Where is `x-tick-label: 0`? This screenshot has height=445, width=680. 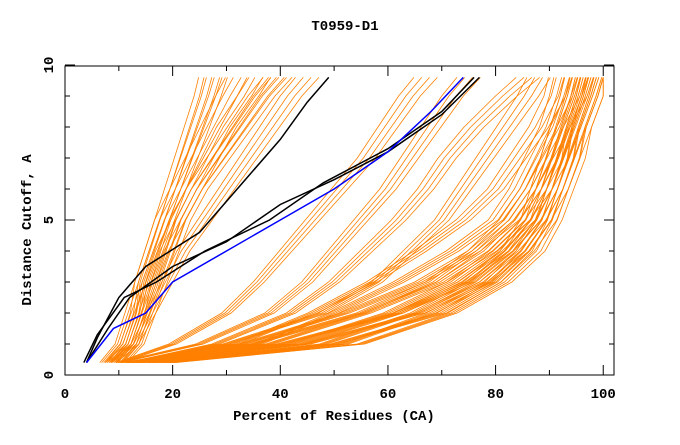
x-tick-label: 0 is located at coordinates (65, 395).